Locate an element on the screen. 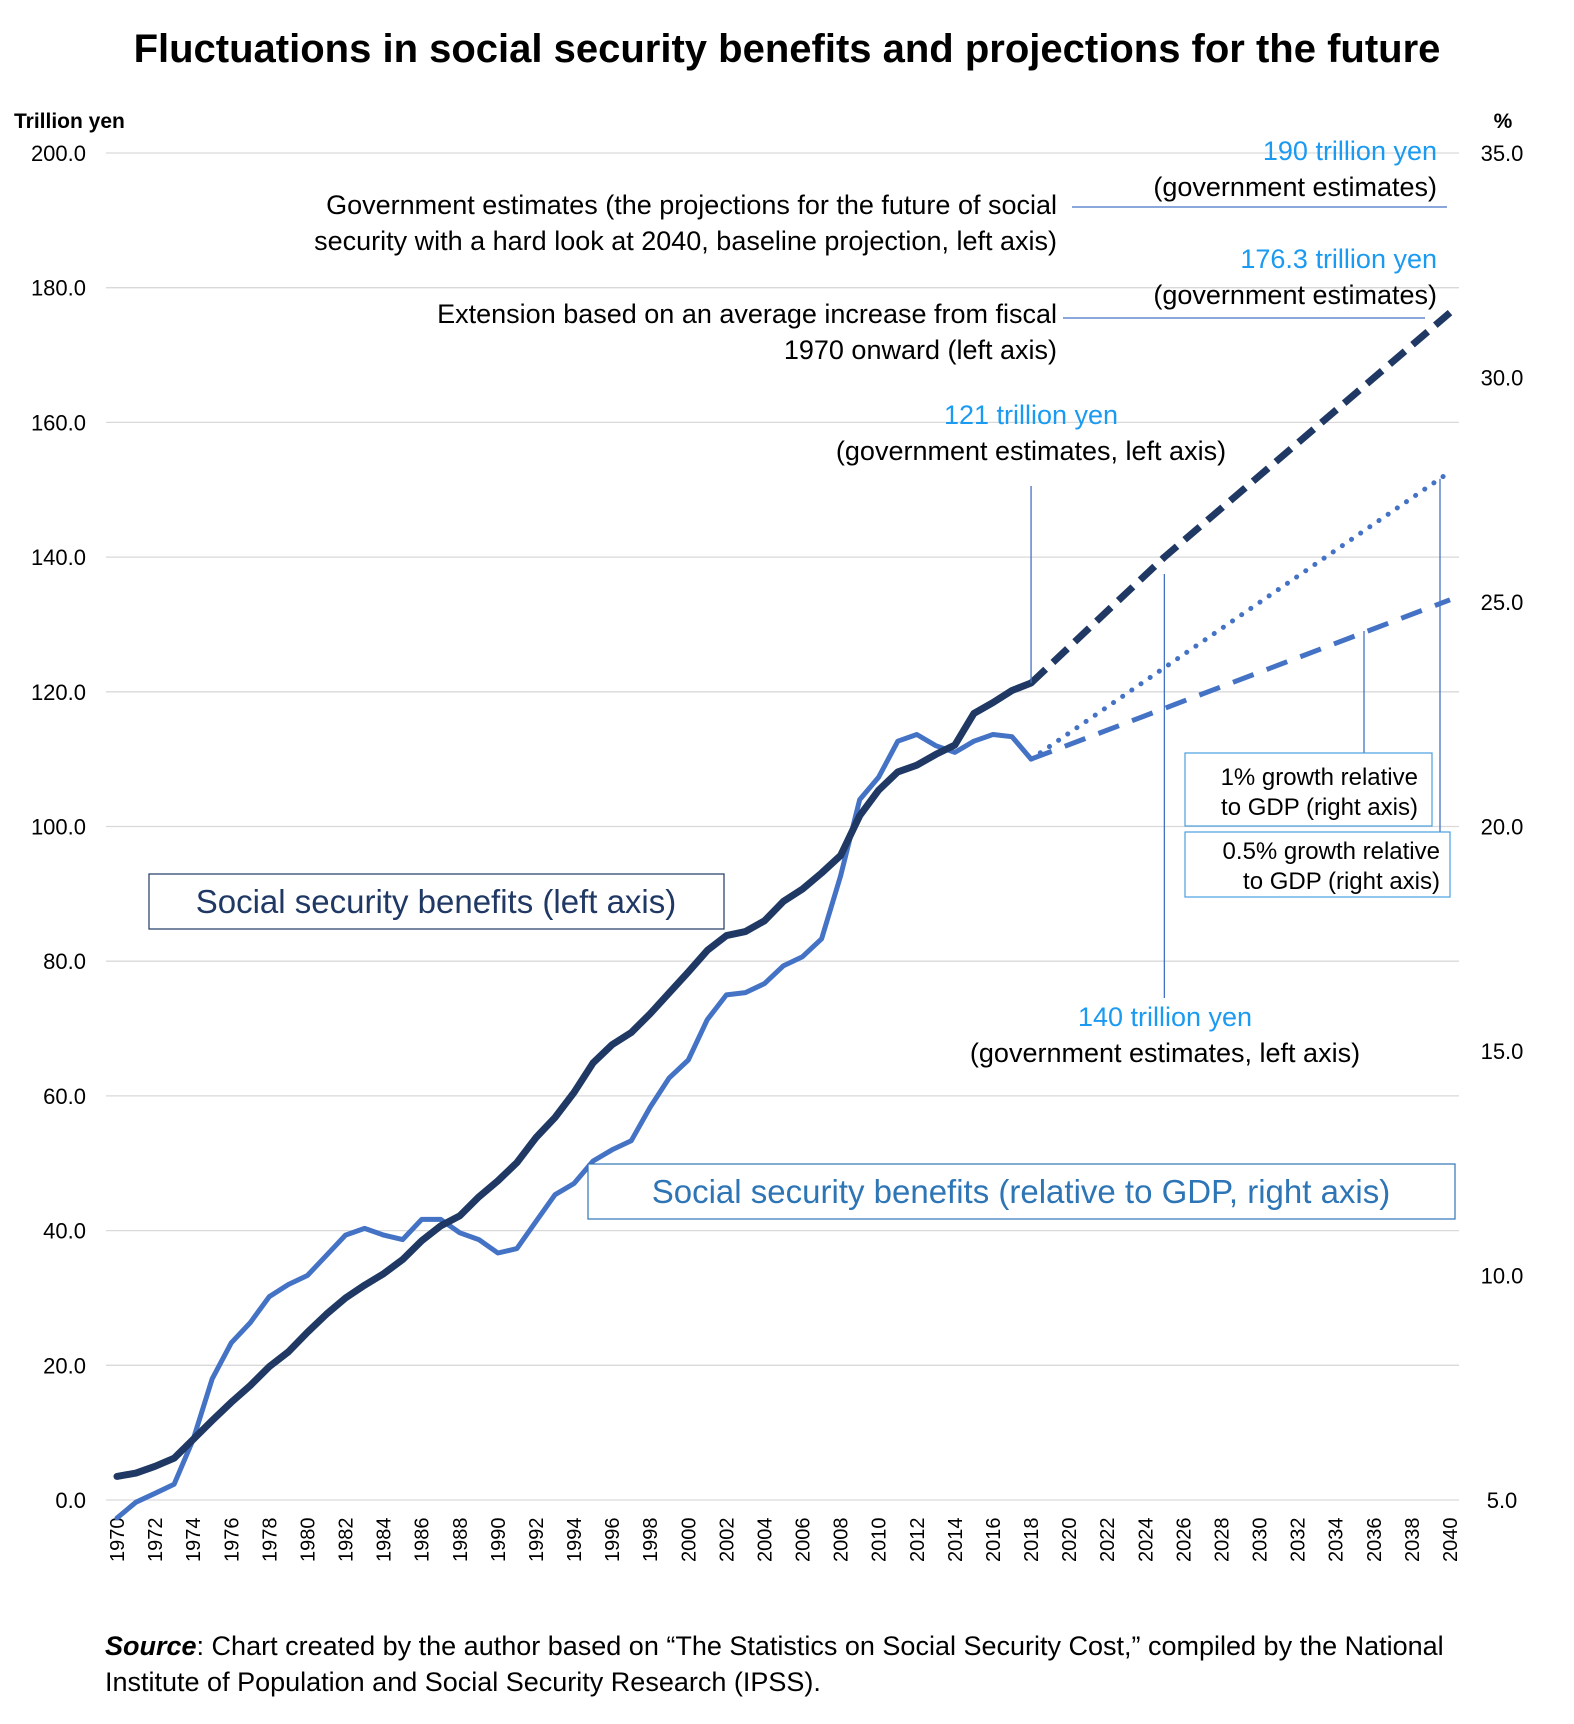 This screenshot has height=1724, width=1574. annotation-176-sub: (government estimates) is located at coordinates (1295, 295).